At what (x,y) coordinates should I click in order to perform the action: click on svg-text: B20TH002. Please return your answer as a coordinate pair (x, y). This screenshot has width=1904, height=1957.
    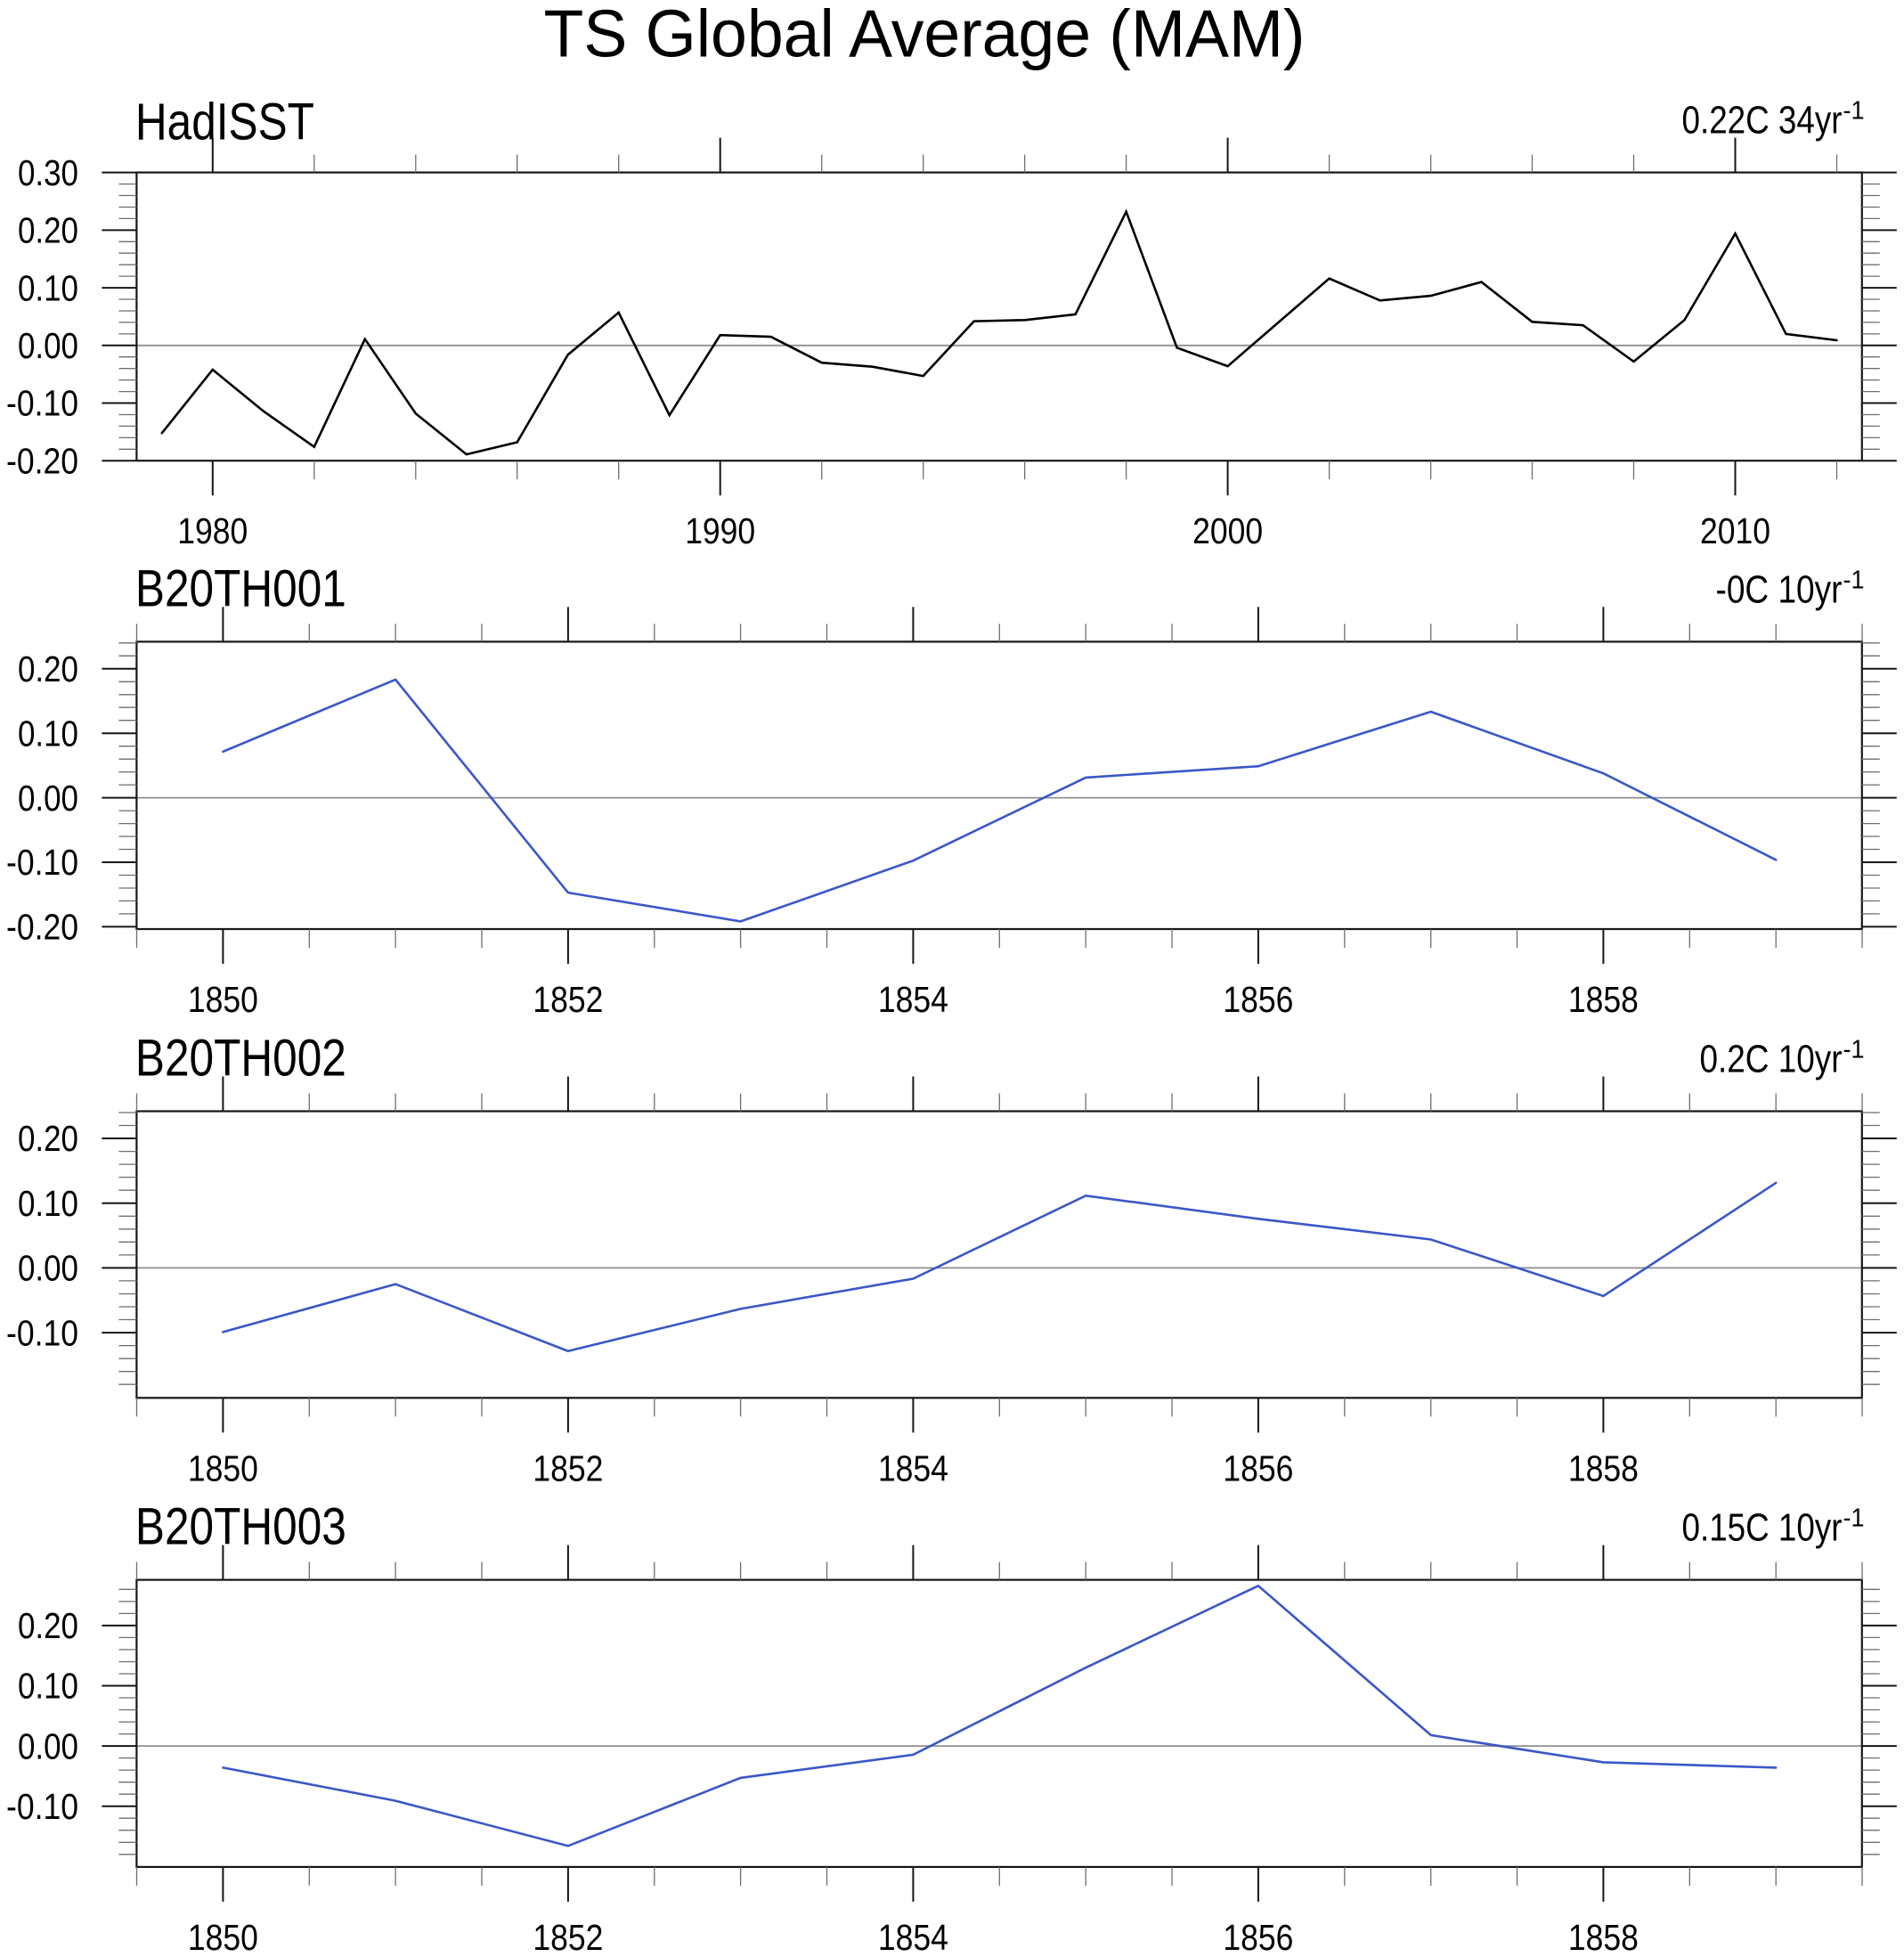
    Looking at the image, I should click on (240, 1059).